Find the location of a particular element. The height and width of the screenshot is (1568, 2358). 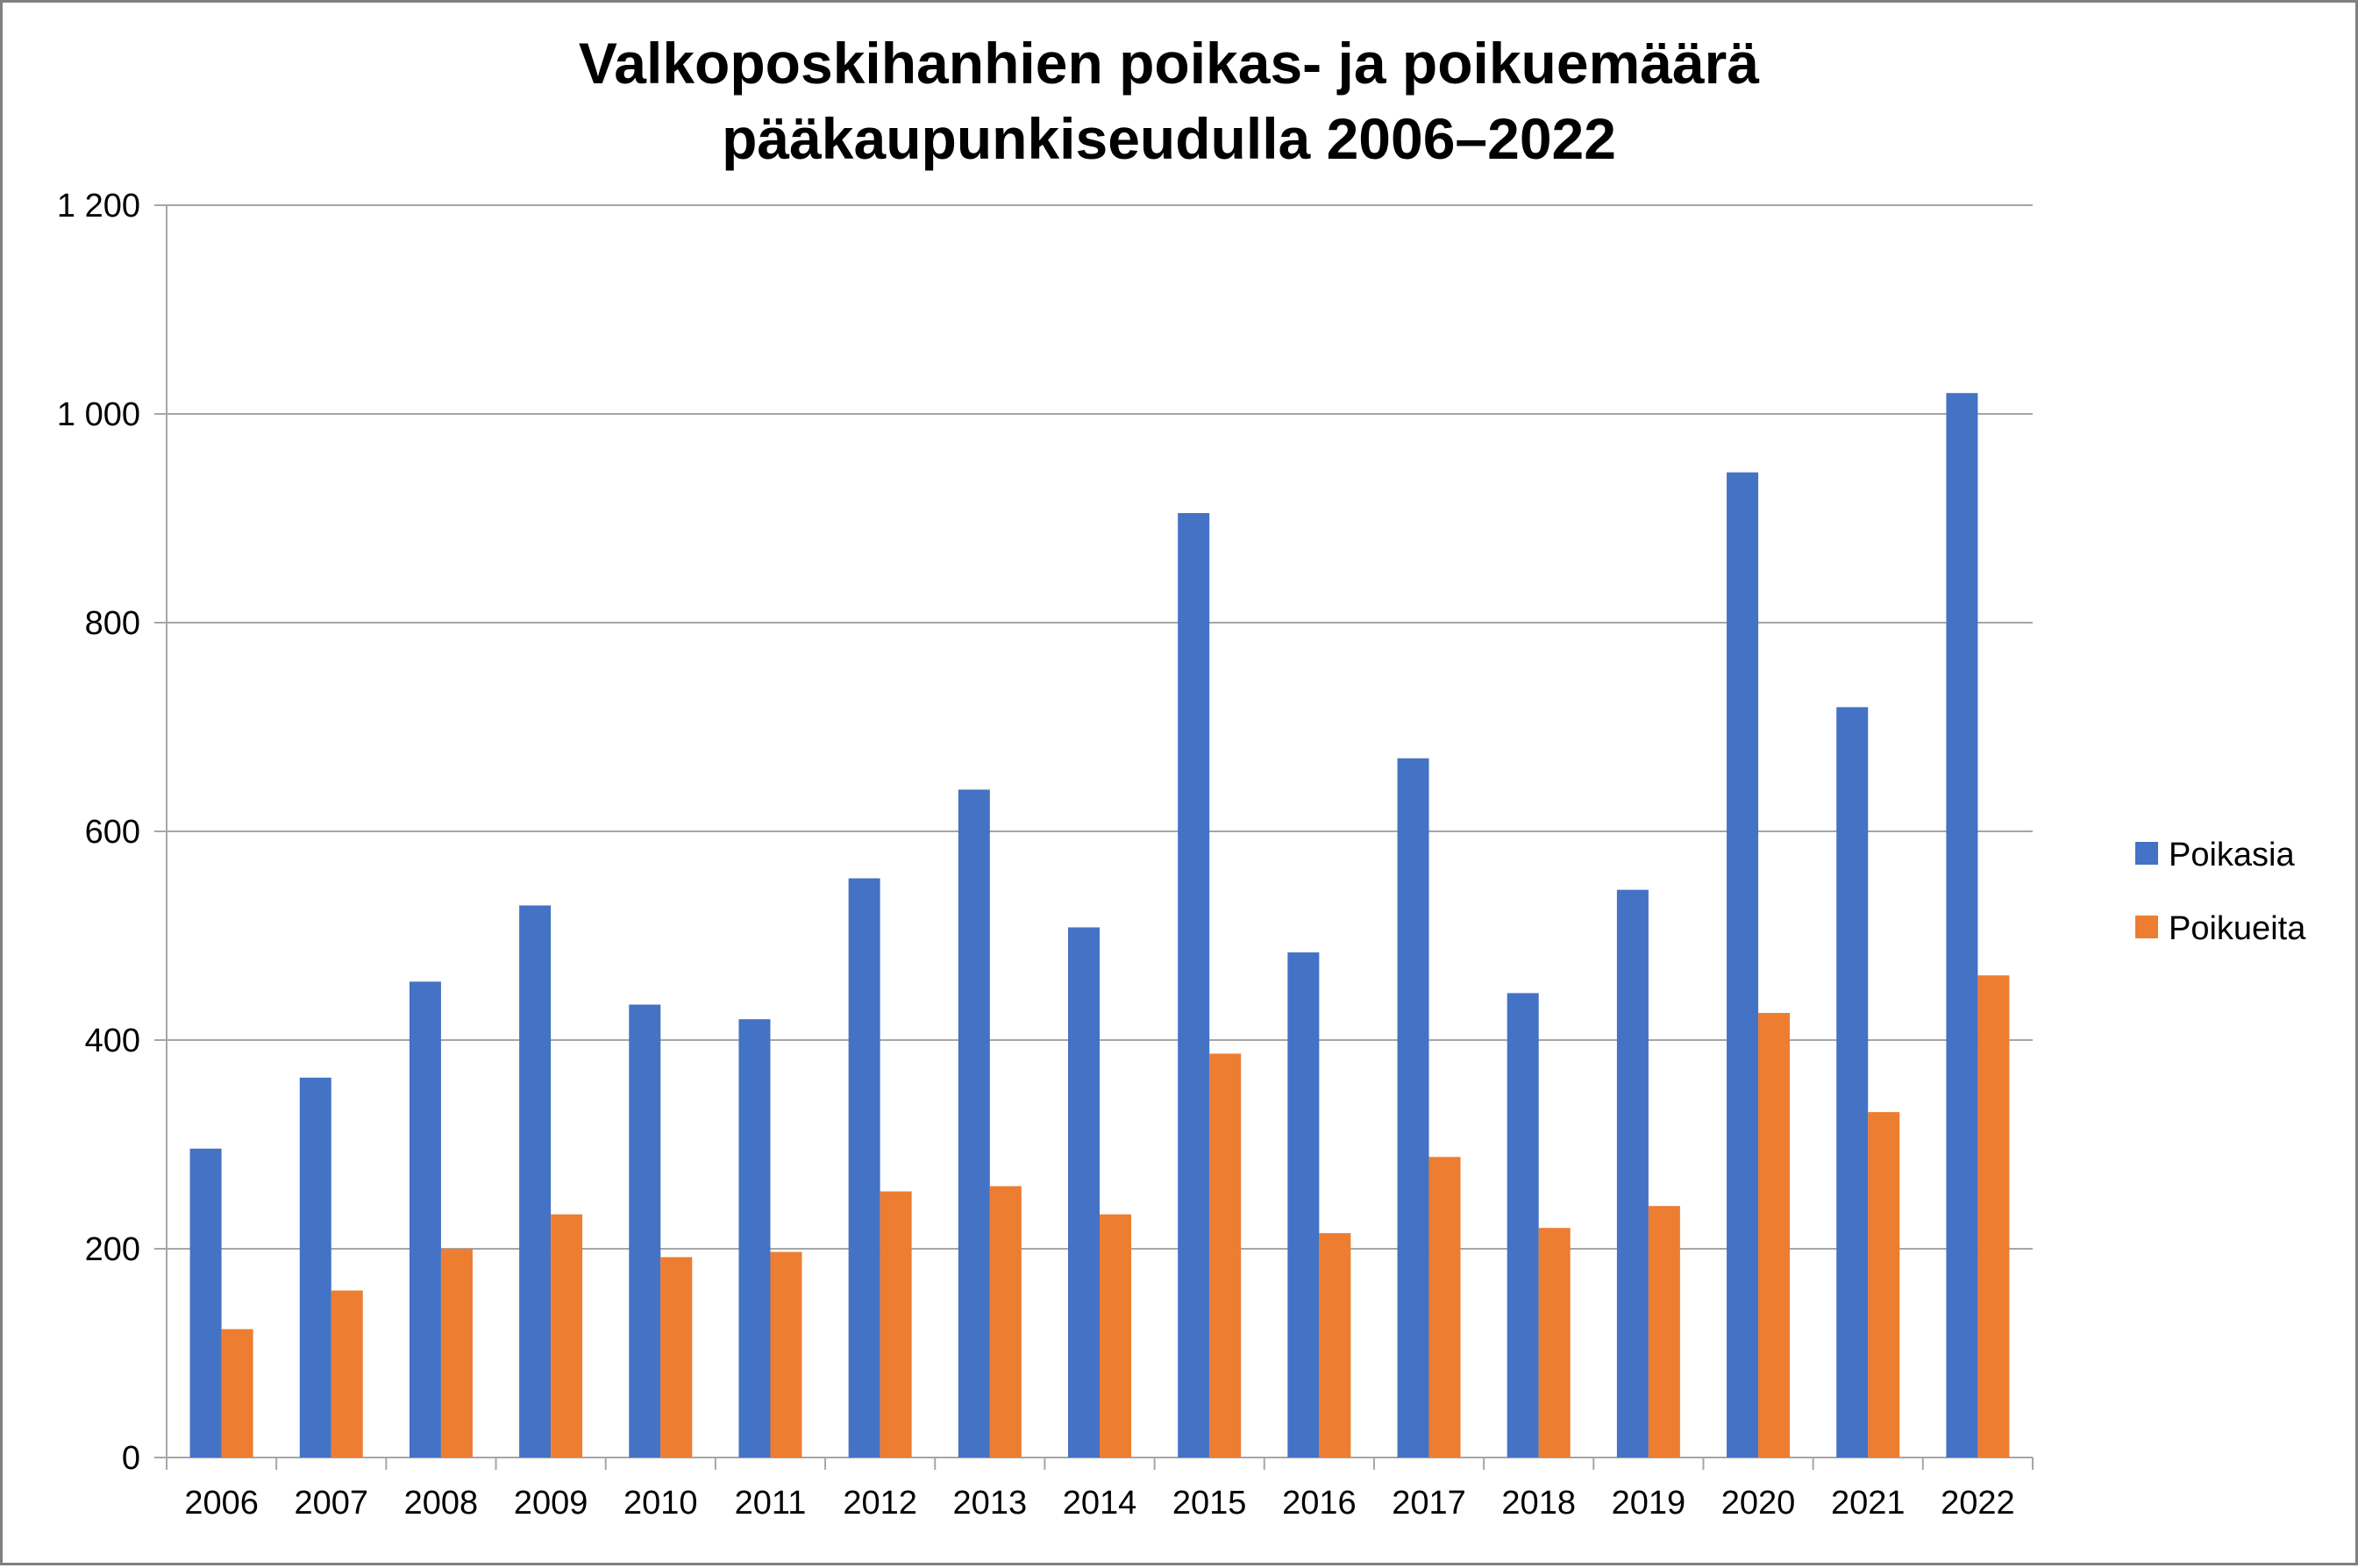

bar-poikasia-2010 is located at coordinates (645, 1231).